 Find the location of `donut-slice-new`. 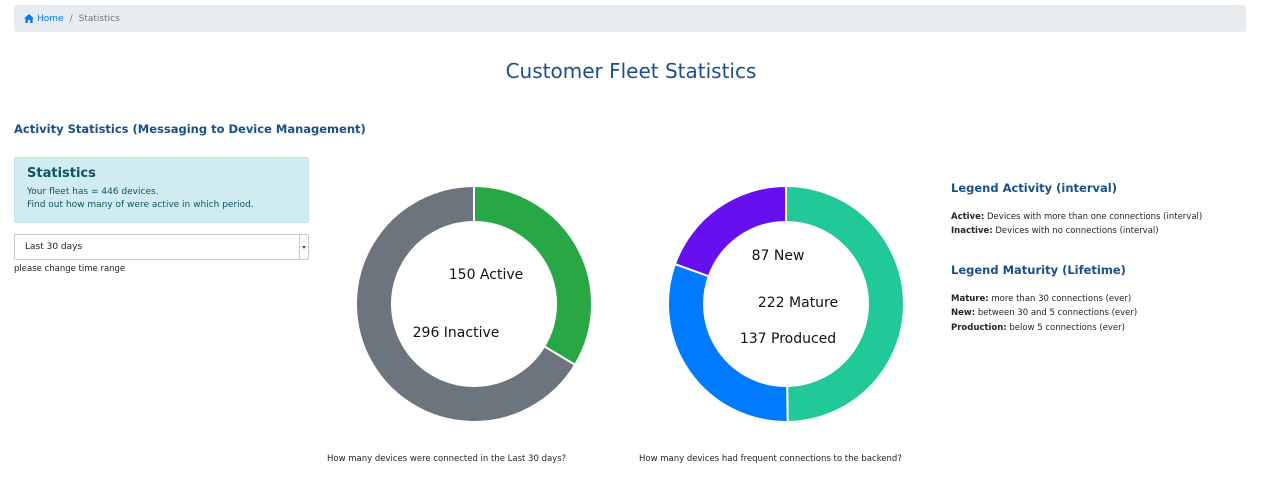

donut-slice-new is located at coordinates (730, 231).